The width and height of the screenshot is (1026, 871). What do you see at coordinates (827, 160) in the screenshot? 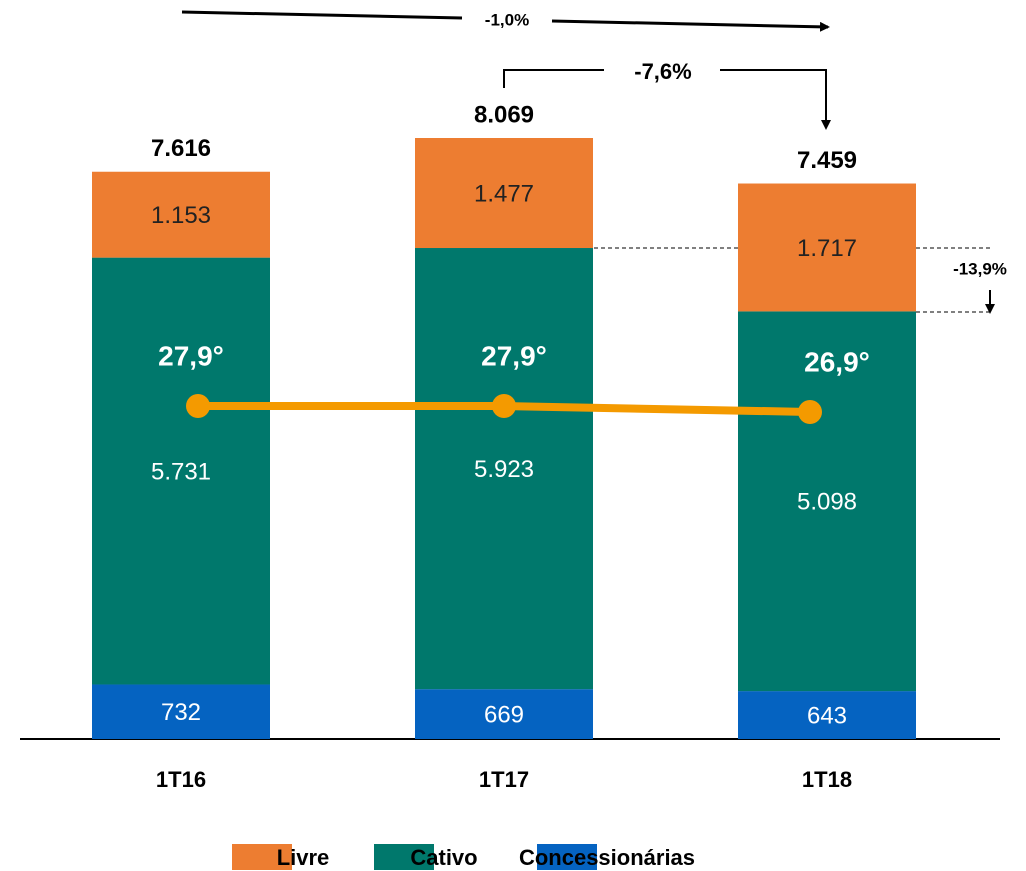
I see `total-label: 7.459` at bounding box center [827, 160].